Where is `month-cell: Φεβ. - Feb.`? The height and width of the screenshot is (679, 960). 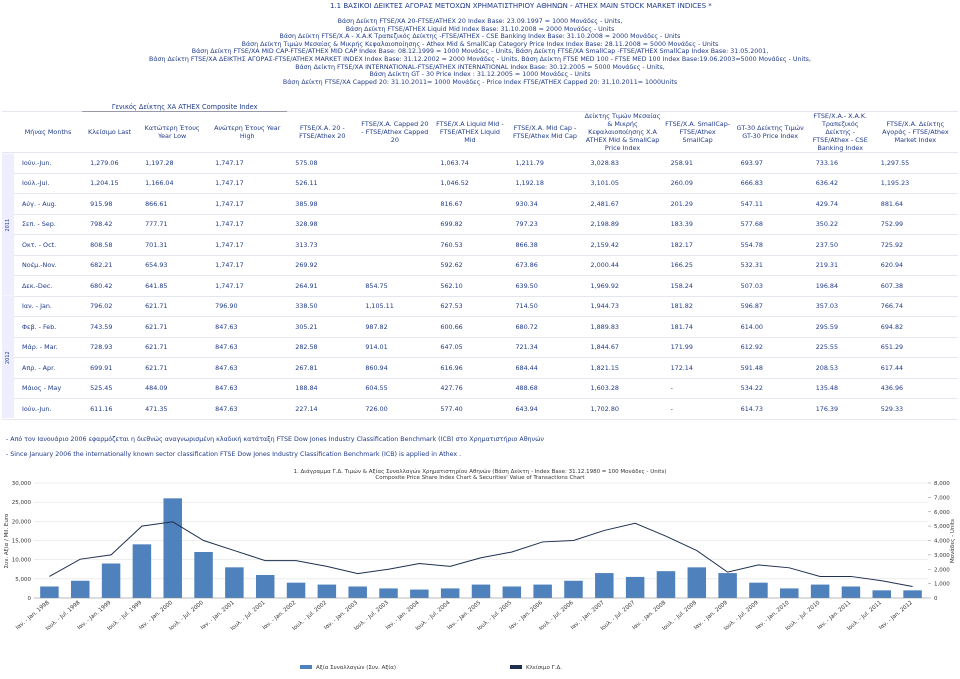
month-cell: Φεβ. - Feb. is located at coordinates (48, 327).